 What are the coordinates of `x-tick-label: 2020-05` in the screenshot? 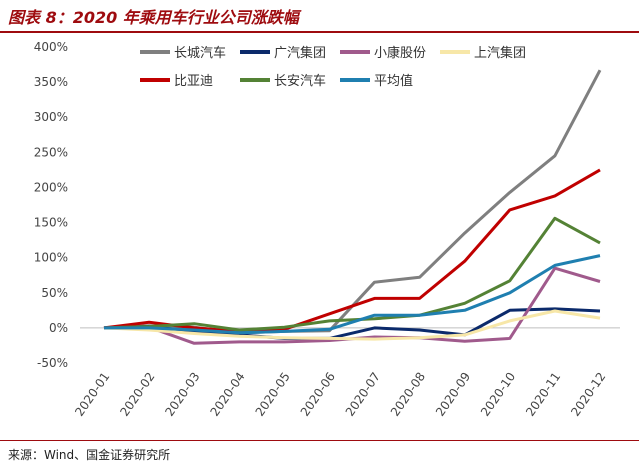 It's located at (273, 394).